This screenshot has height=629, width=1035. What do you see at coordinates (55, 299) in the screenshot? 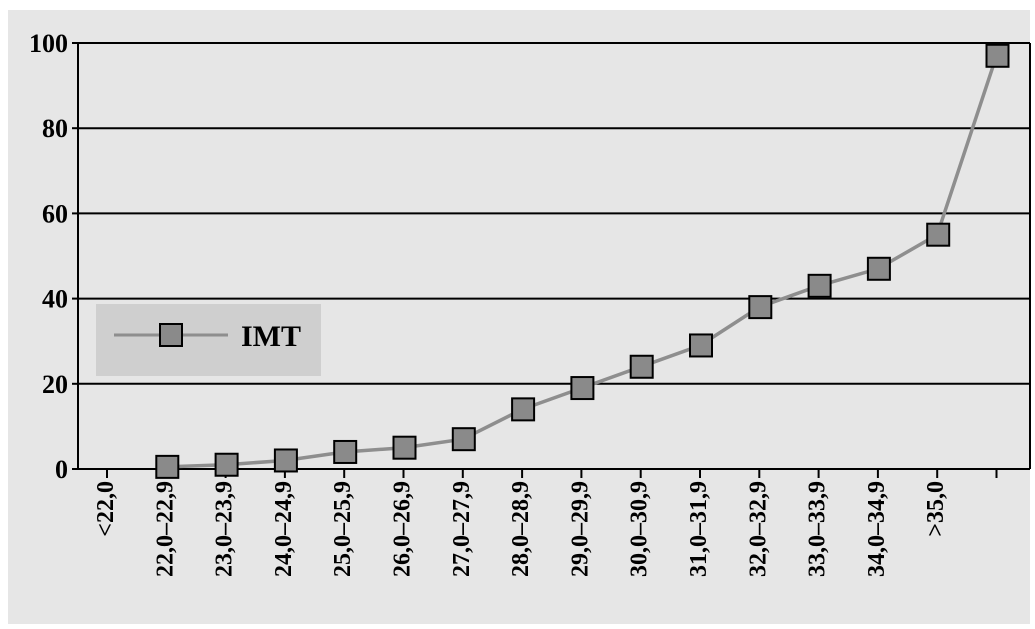
I see `y-tick-label-40: 40` at bounding box center [55, 299].